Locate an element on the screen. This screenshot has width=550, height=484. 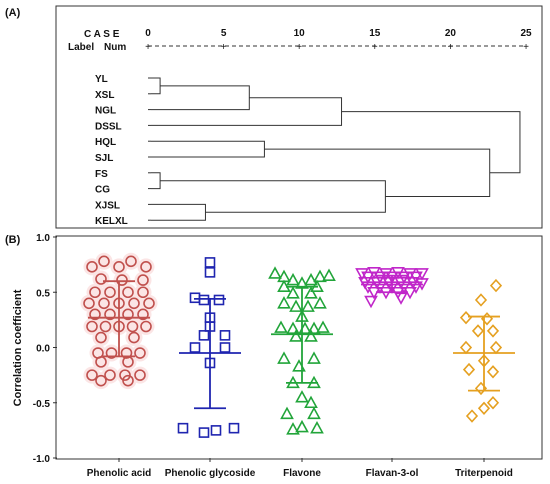
x-tick-label: Phenolic glycoside is located at coordinates (210, 473).